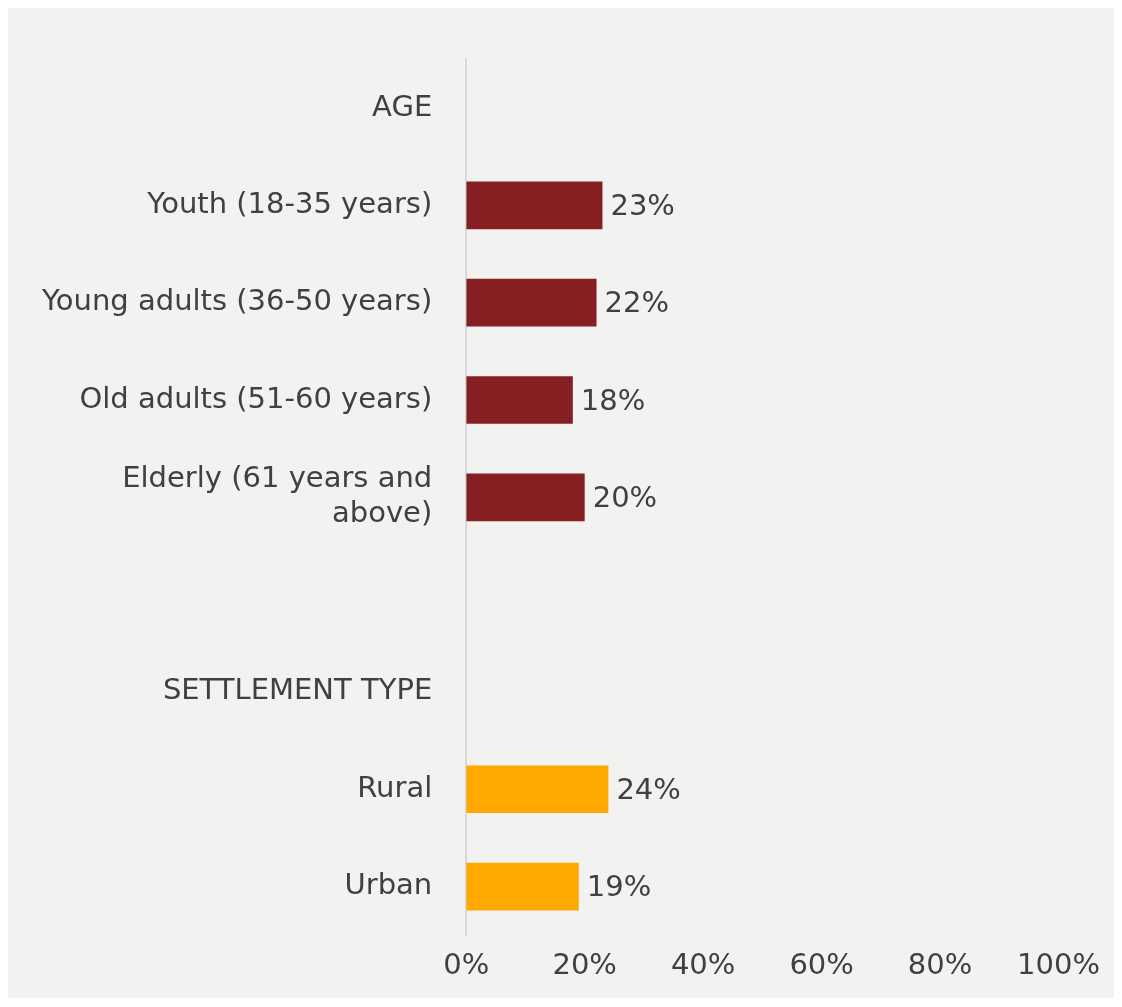 The image size is (1122, 1007). I want to click on data-label: 22%, so click(636, 302).